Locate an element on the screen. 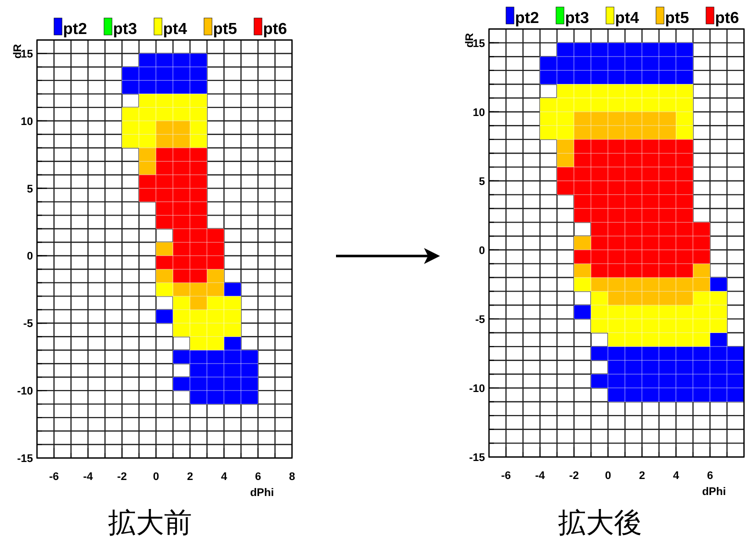 This screenshot has width=746, height=548. text: 拡大後 is located at coordinates (600, 522).